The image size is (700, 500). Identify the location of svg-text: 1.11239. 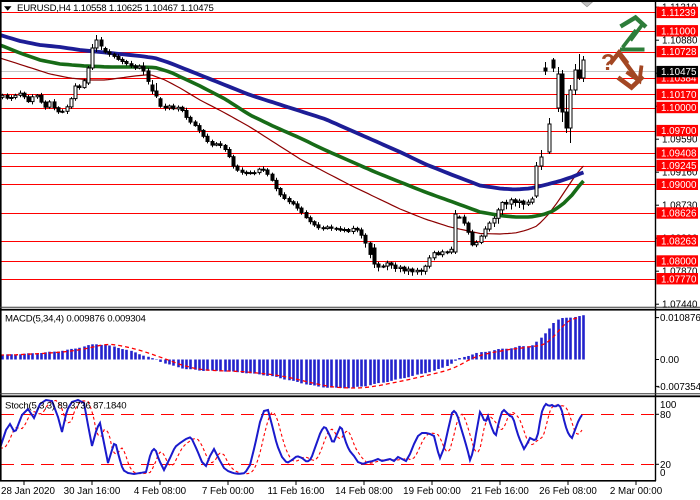
(678, 13).